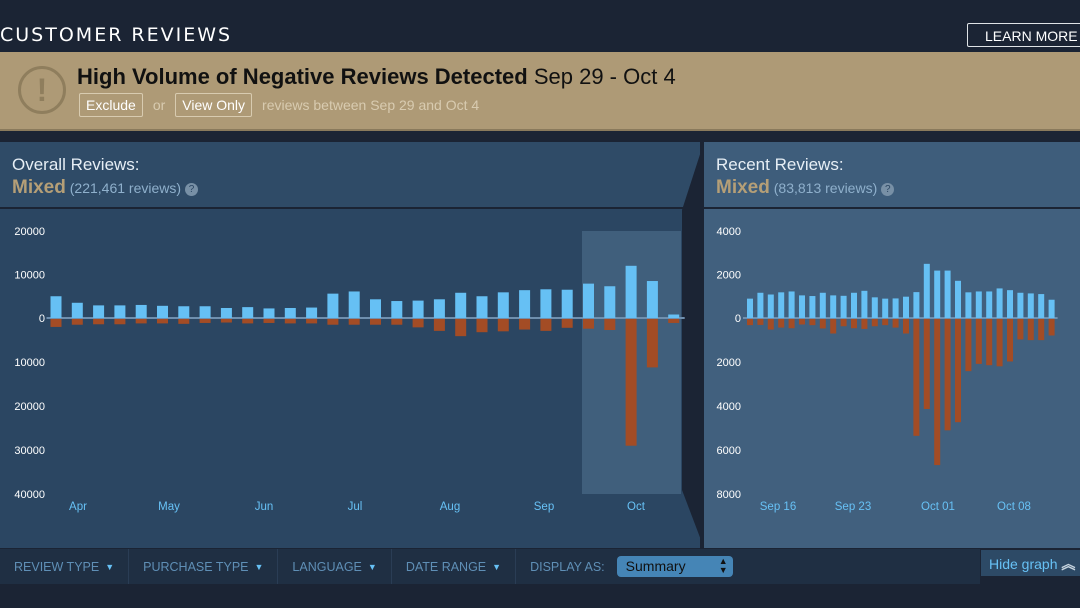  I want to click on x-tick-label: Apr, so click(78, 507).